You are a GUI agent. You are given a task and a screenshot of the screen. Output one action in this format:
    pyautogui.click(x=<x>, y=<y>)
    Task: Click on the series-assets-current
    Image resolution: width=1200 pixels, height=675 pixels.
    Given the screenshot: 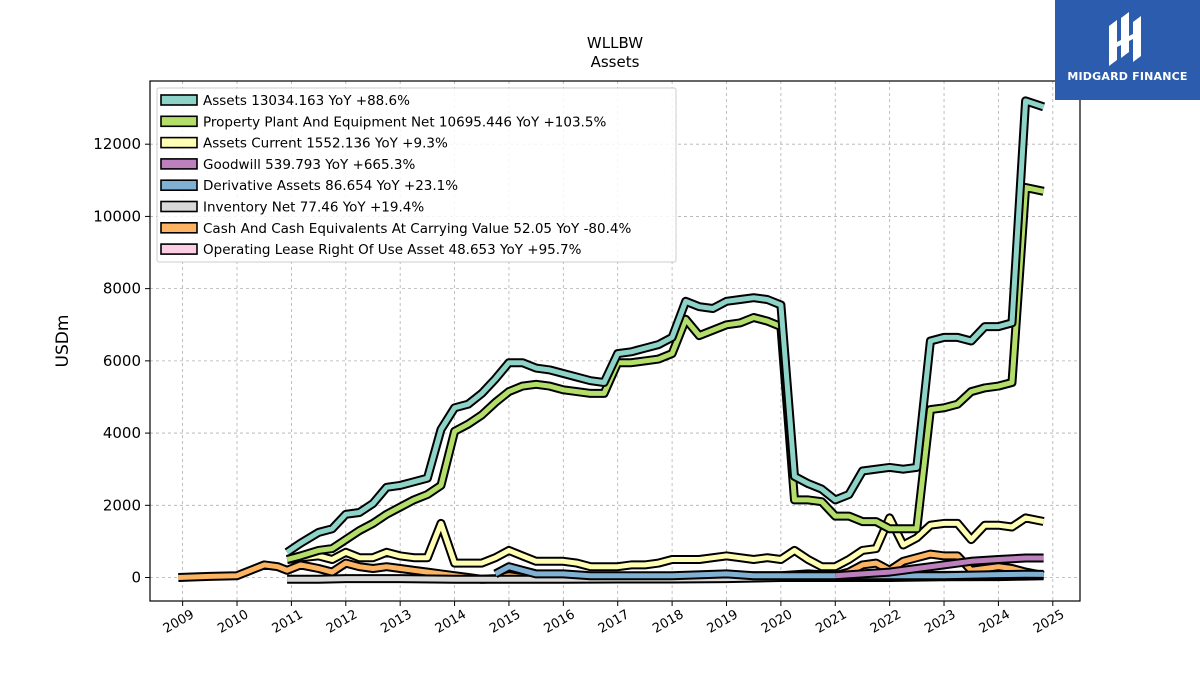 What is the action you would take?
    pyautogui.click(x=665, y=542)
    